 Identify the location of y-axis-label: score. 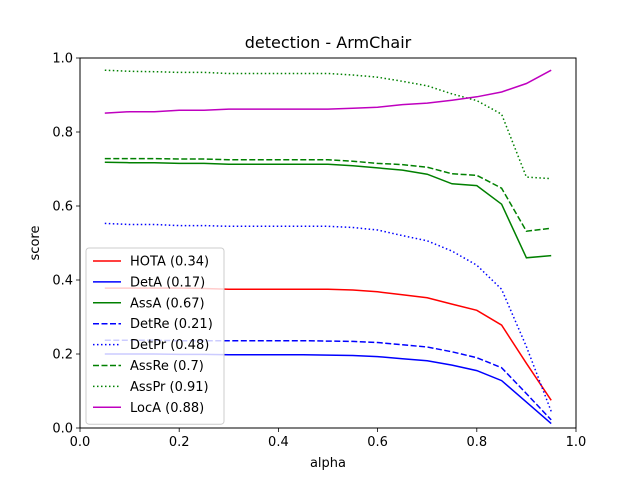
(35, 243).